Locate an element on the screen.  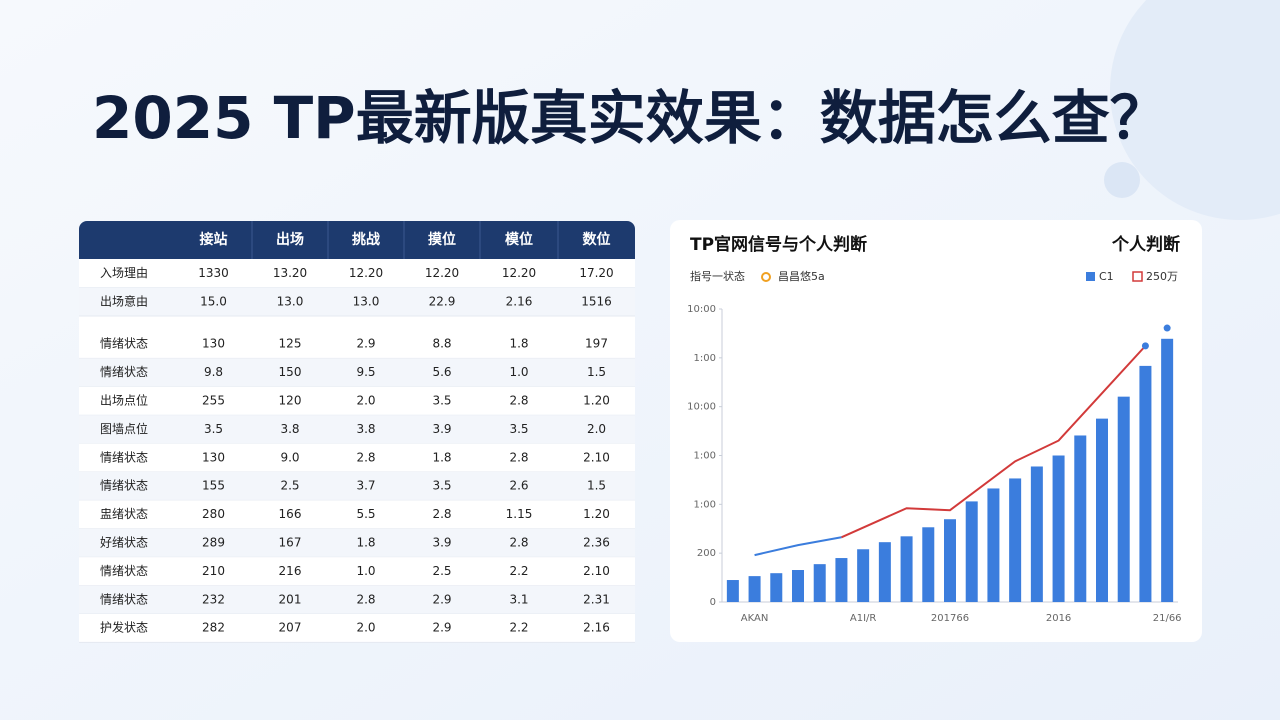
column-header: 挑战 is located at coordinates (366, 239).